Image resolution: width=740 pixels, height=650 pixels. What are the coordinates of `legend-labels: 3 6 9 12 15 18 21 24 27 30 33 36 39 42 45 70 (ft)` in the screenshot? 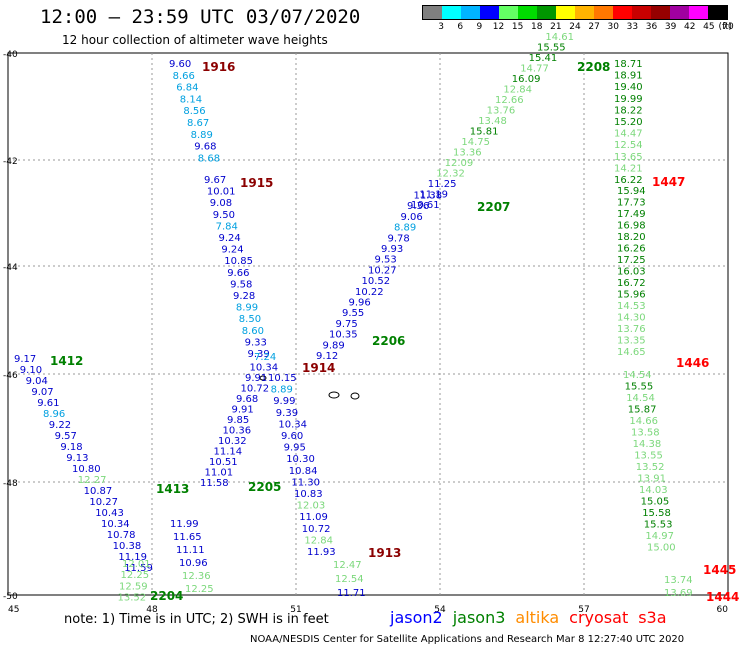 It's located at (577, 27).